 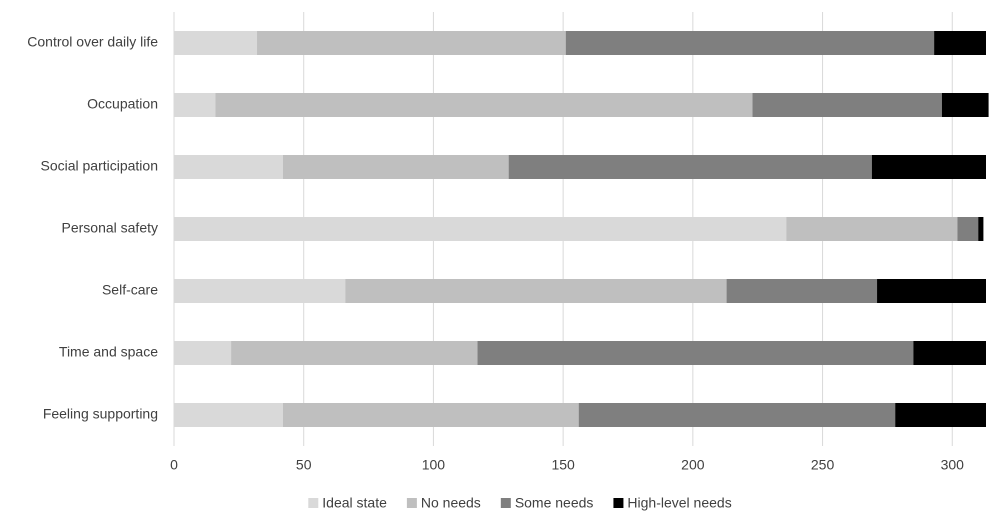 I want to click on legend-label: Some needs, so click(x=554, y=503).